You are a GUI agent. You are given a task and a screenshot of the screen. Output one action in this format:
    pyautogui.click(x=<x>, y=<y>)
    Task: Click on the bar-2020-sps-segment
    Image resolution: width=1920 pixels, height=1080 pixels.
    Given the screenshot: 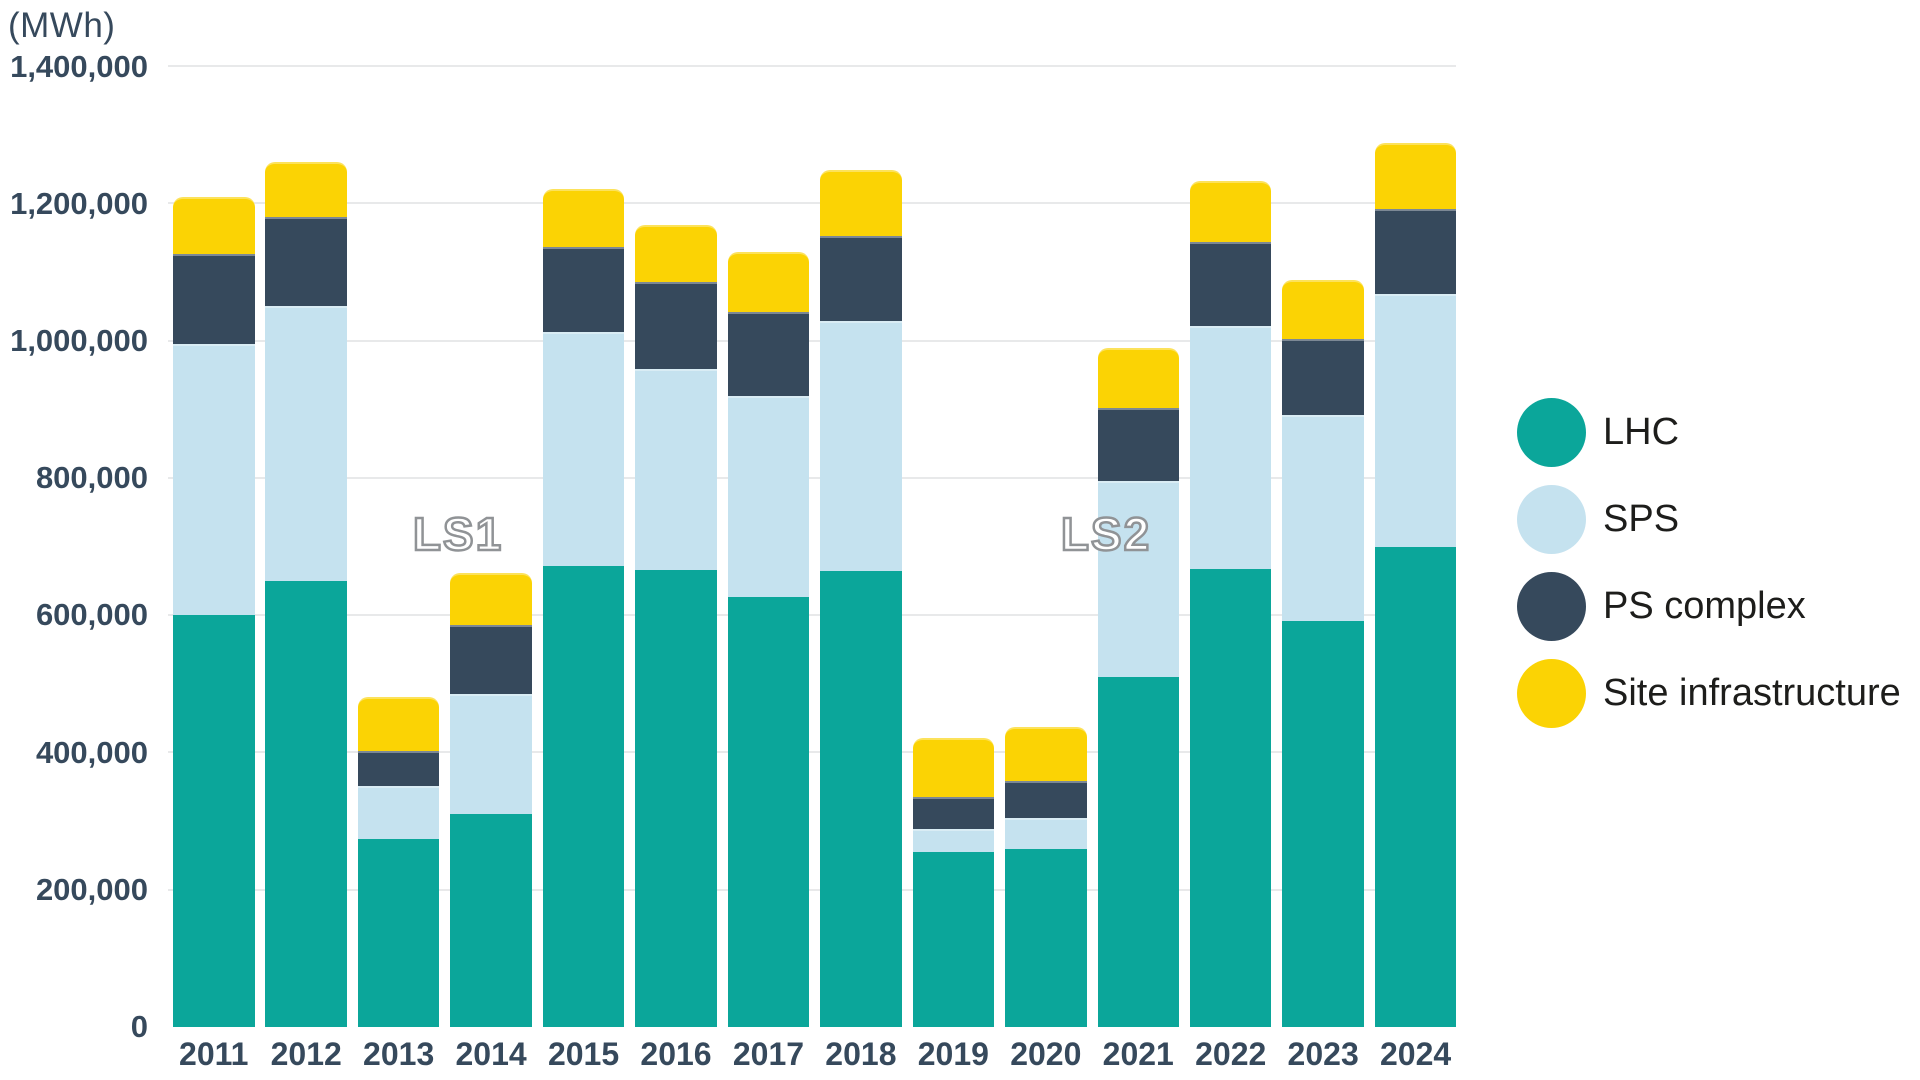 What is the action you would take?
    pyautogui.click(x=1046, y=834)
    